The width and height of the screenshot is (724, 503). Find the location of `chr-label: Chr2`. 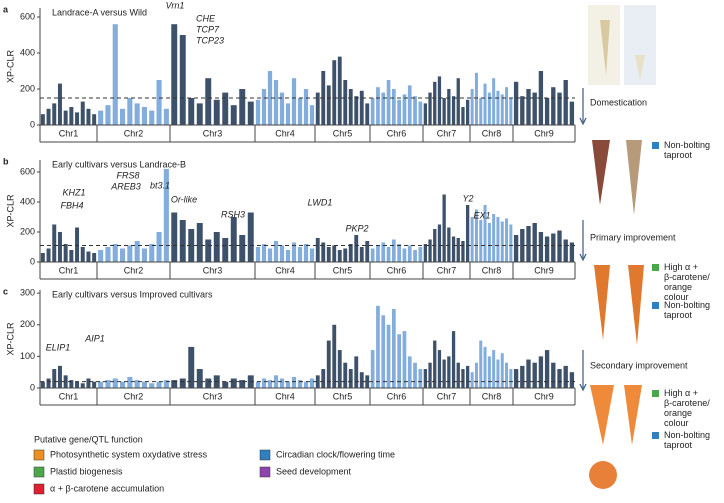

chr-label: Chr2 is located at coordinates (134, 270).